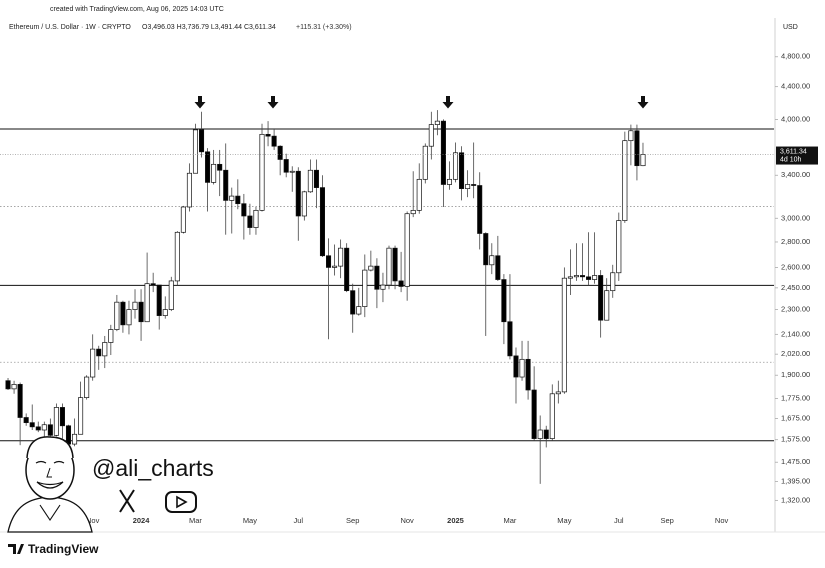  What do you see at coordinates (70, 27) in the screenshot?
I see `symbol: Ethereum / U.S. Dollar · 1W · CRYPTO` at bounding box center [70, 27].